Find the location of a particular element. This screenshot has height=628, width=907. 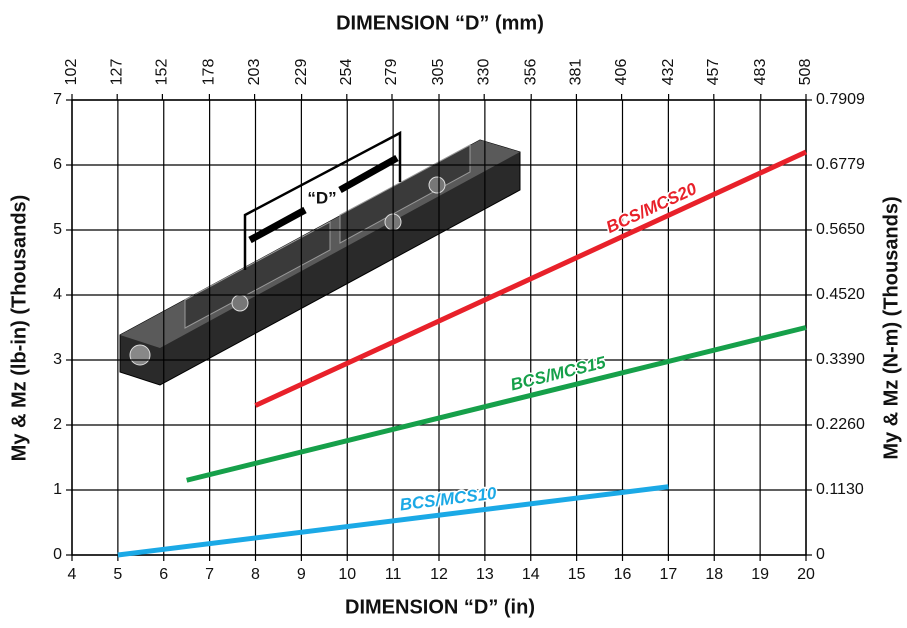

y-tick-label: 3 is located at coordinates (57, 359).